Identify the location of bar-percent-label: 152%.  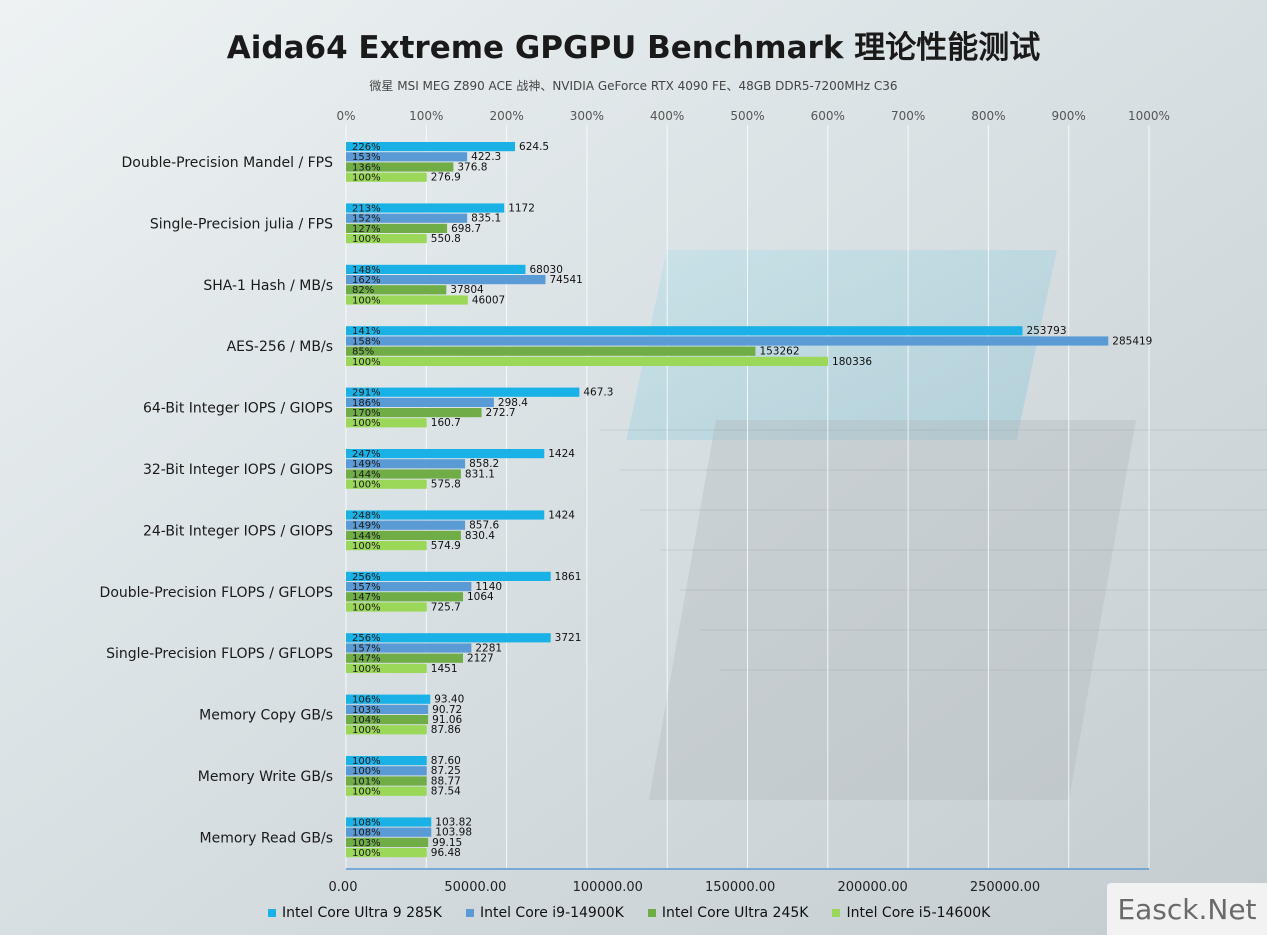
(366, 219).